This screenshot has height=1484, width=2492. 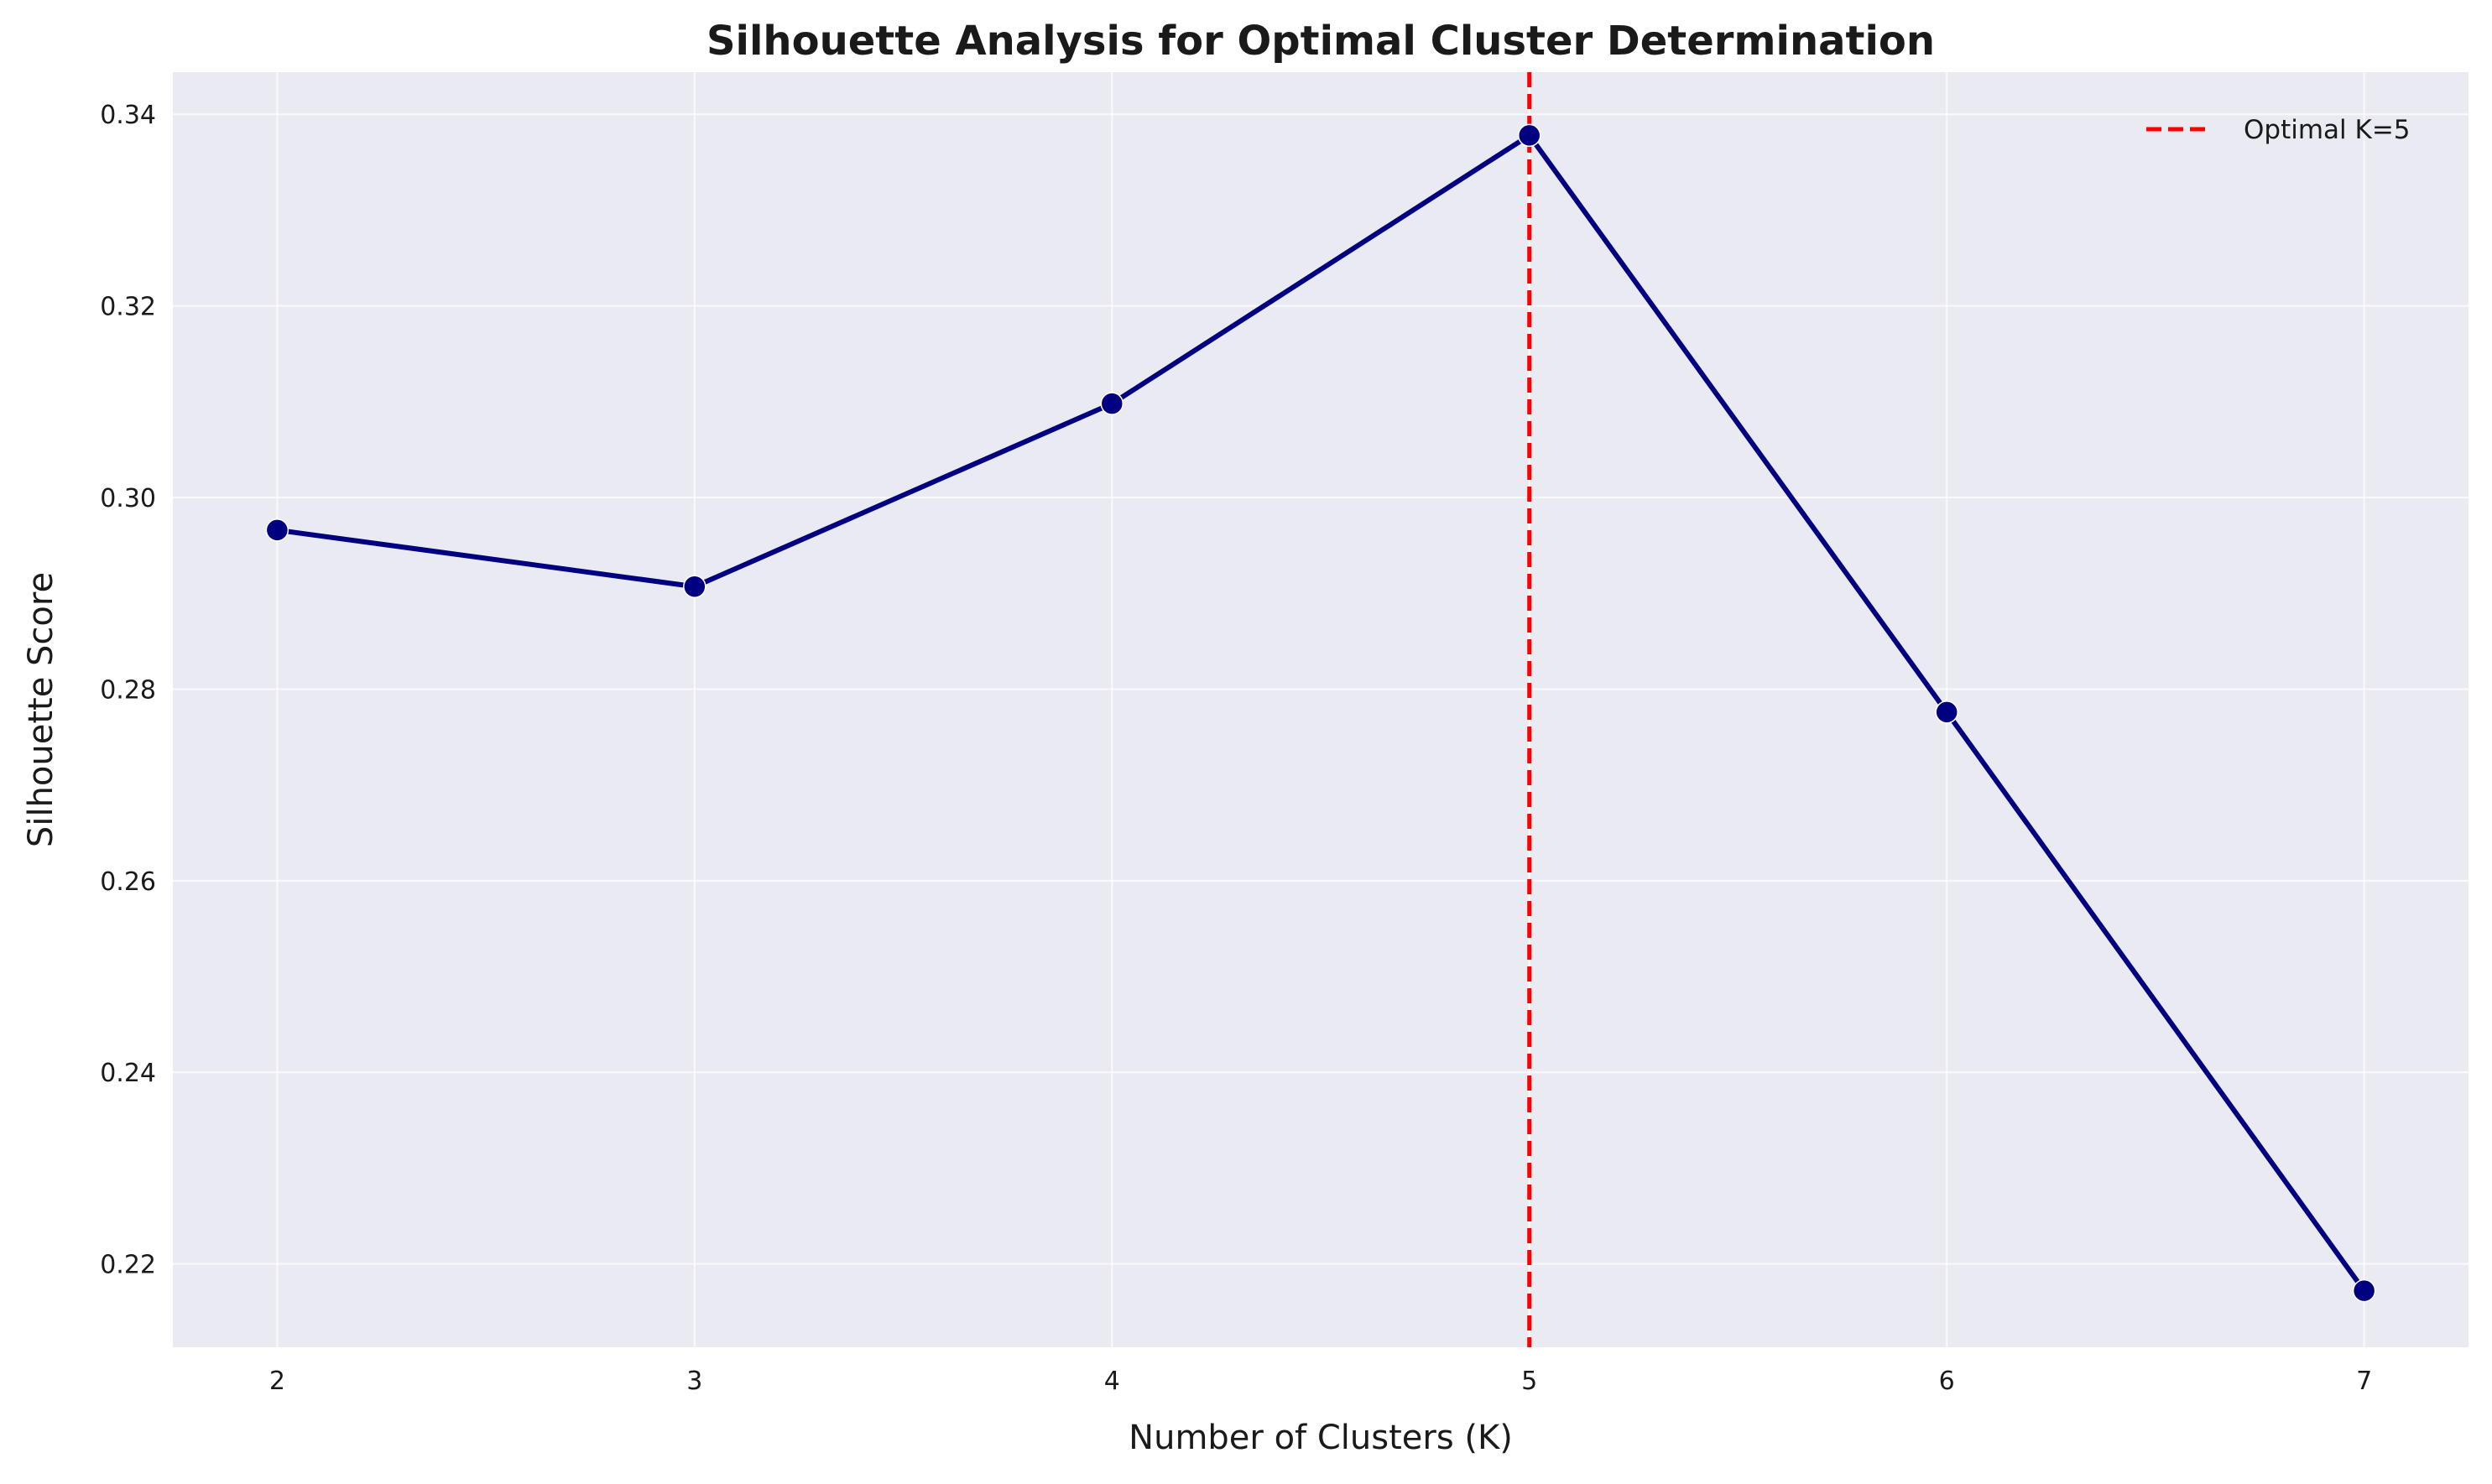 What do you see at coordinates (694, 1381) in the screenshot?
I see `x-tick-label: 3` at bounding box center [694, 1381].